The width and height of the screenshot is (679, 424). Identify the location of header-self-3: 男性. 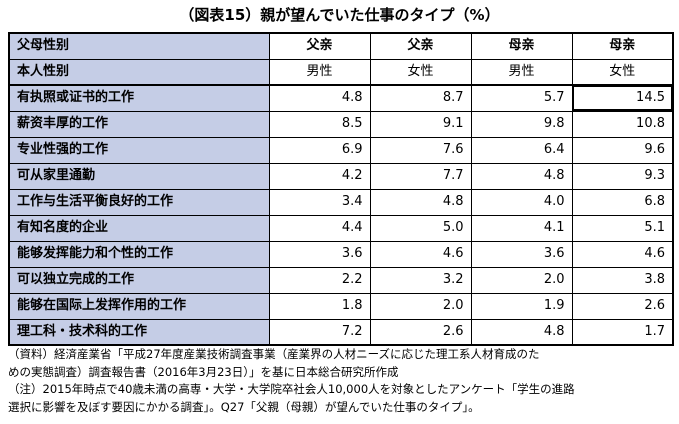
(521, 72).